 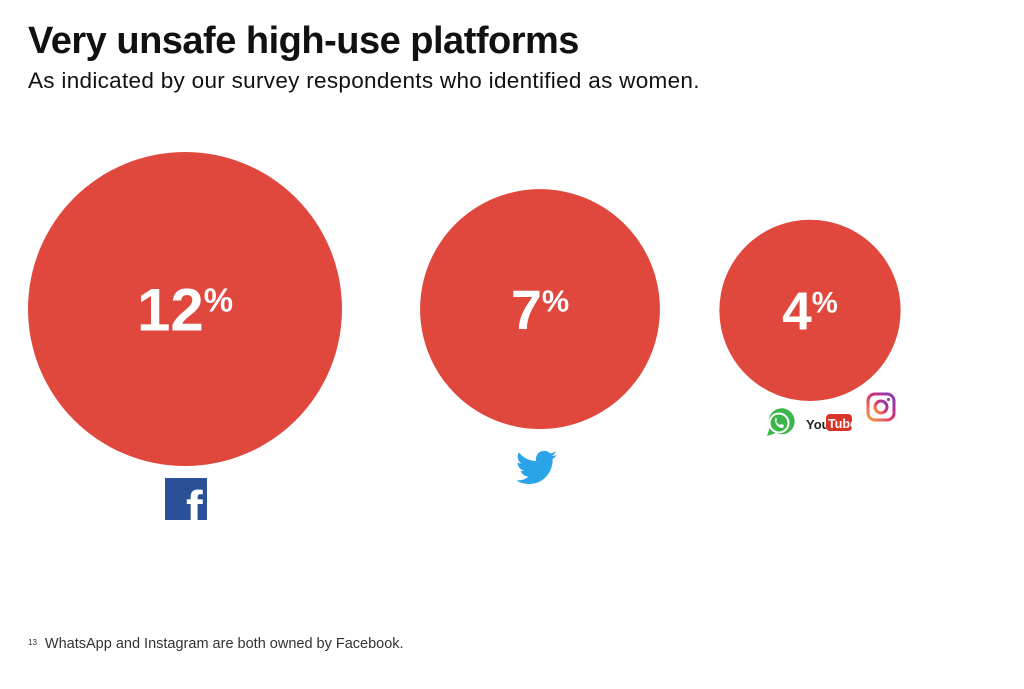 What do you see at coordinates (536, 467) in the screenshot?
I see `twitter-icon` at bounding box center [536, 467].